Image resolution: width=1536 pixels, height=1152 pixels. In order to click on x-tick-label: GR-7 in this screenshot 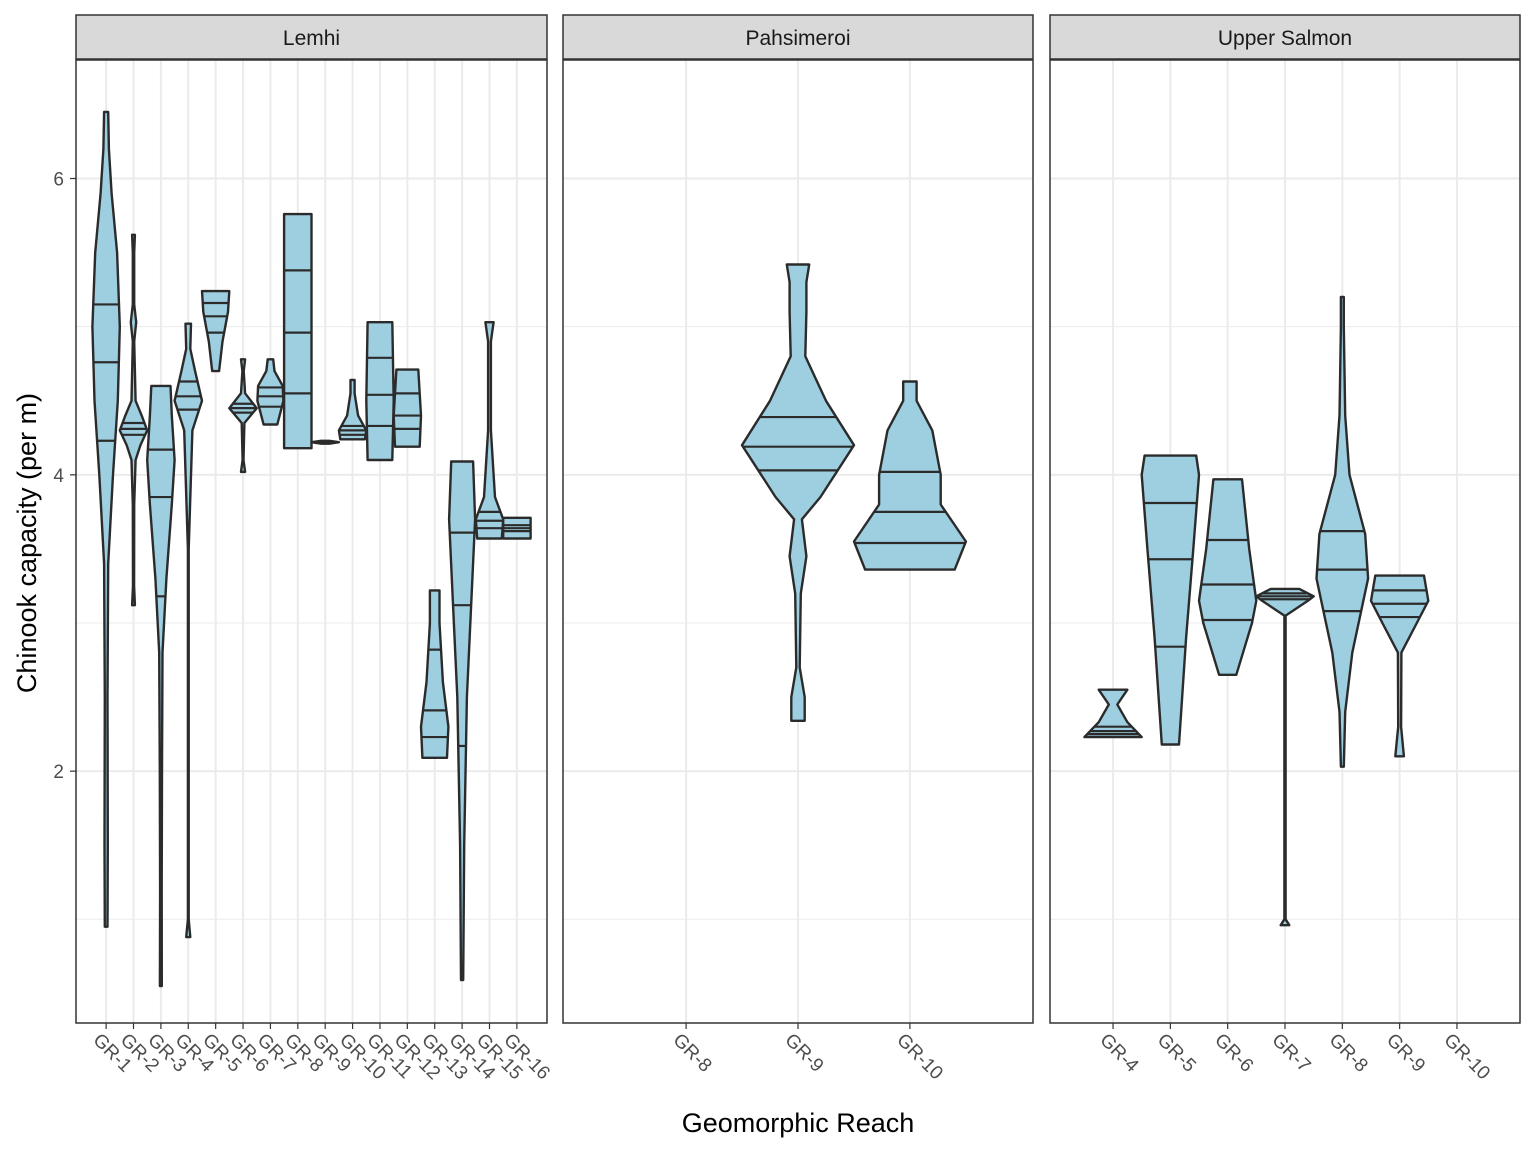, I will do `click(1290, 1053)`.